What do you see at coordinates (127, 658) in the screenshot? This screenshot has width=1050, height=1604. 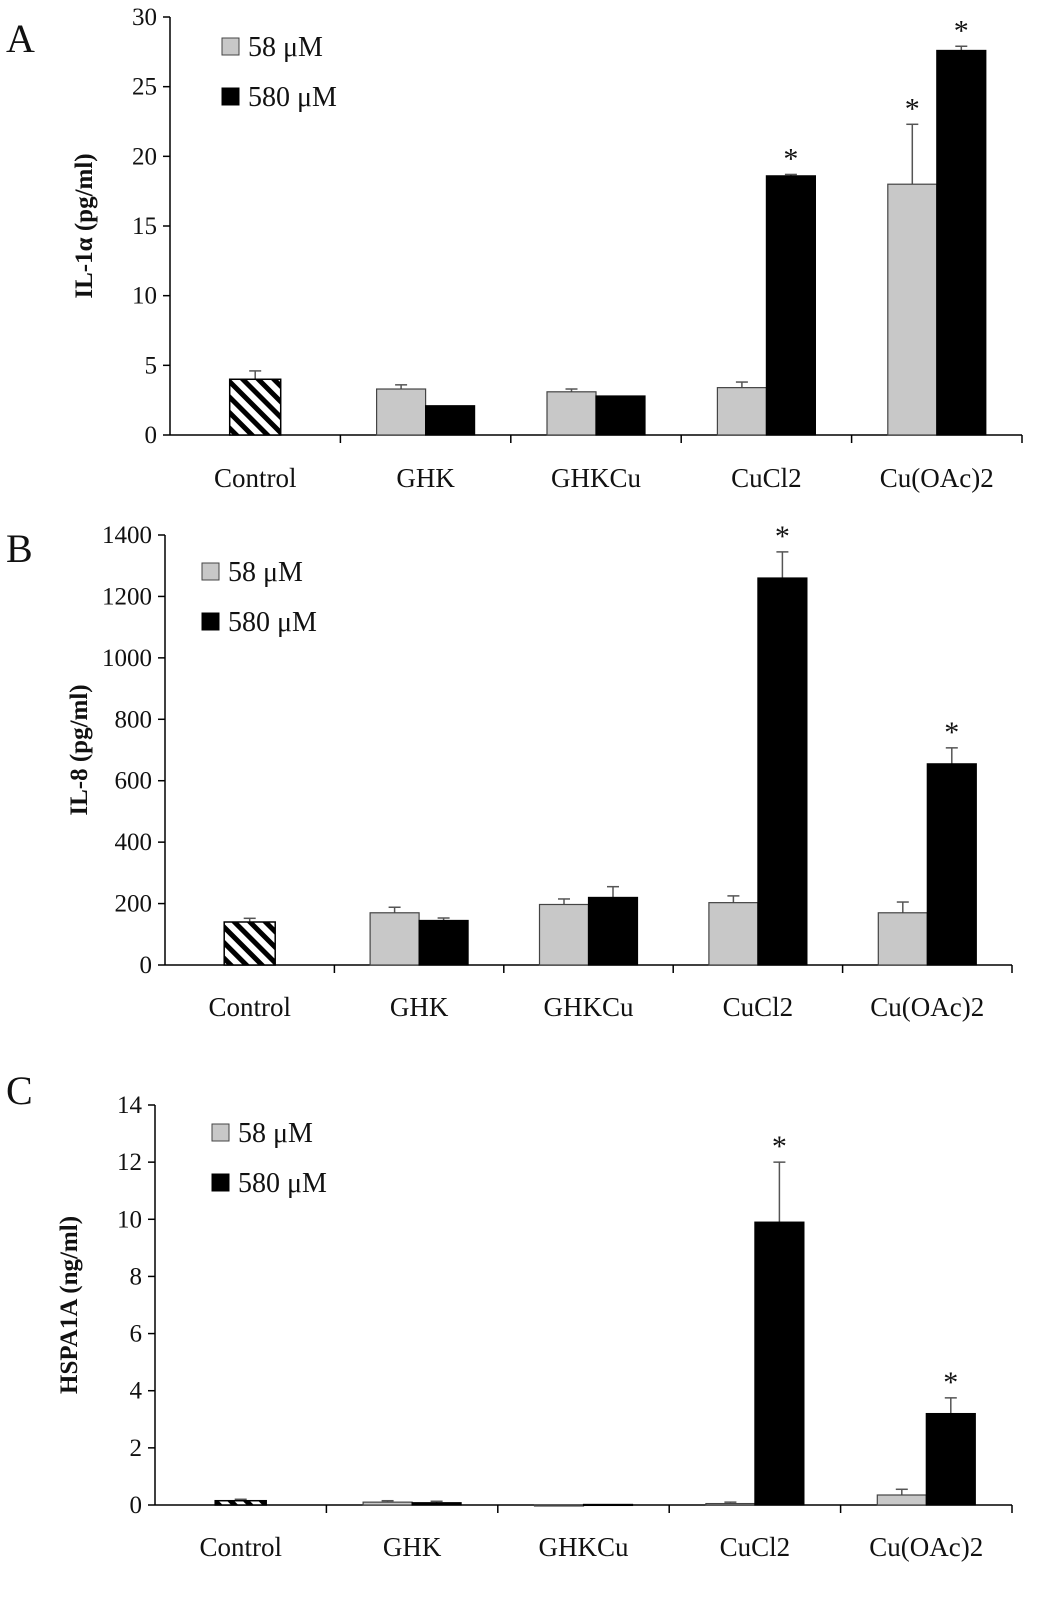 I see `y-tick-label: 1000` at bounding box center [127, 658].